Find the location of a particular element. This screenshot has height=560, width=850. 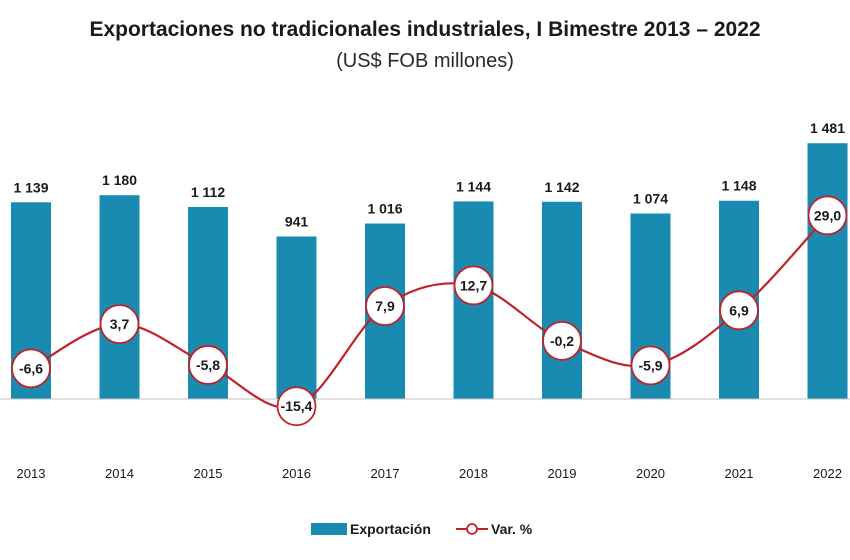

var-label-2018: 12,7 is located at coordinates (473, 285).